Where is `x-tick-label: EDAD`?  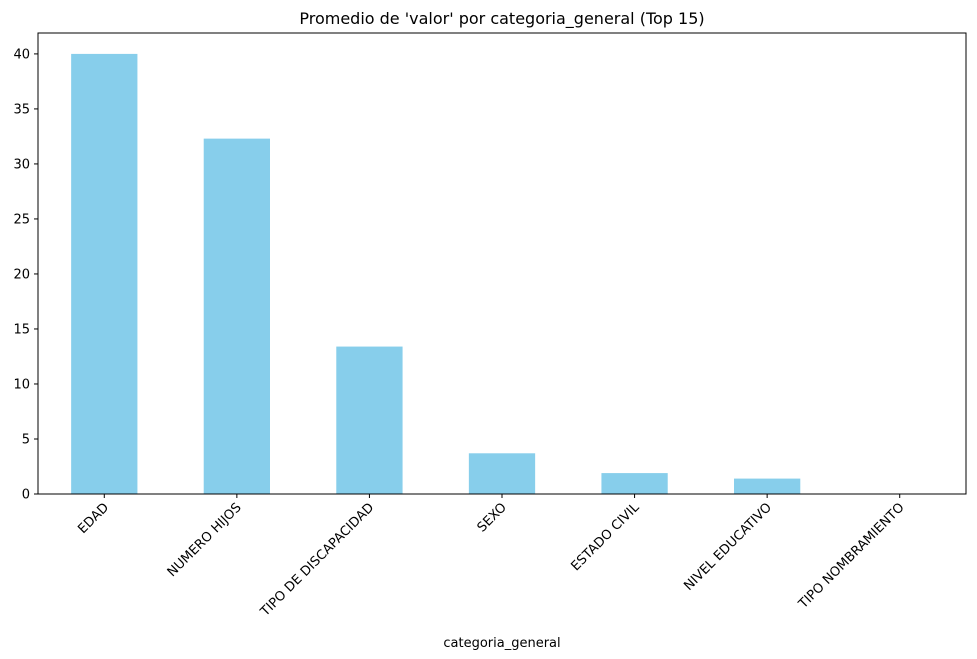
x-tick-label: EDAD is located at coordinates (93, 518).